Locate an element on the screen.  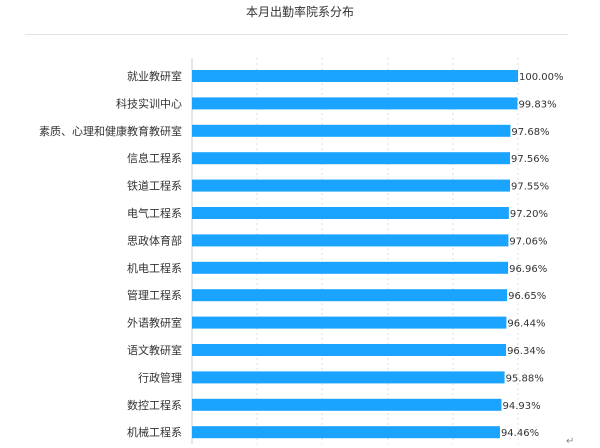
value-label: 96.96% is located at coordinates (528, 269).